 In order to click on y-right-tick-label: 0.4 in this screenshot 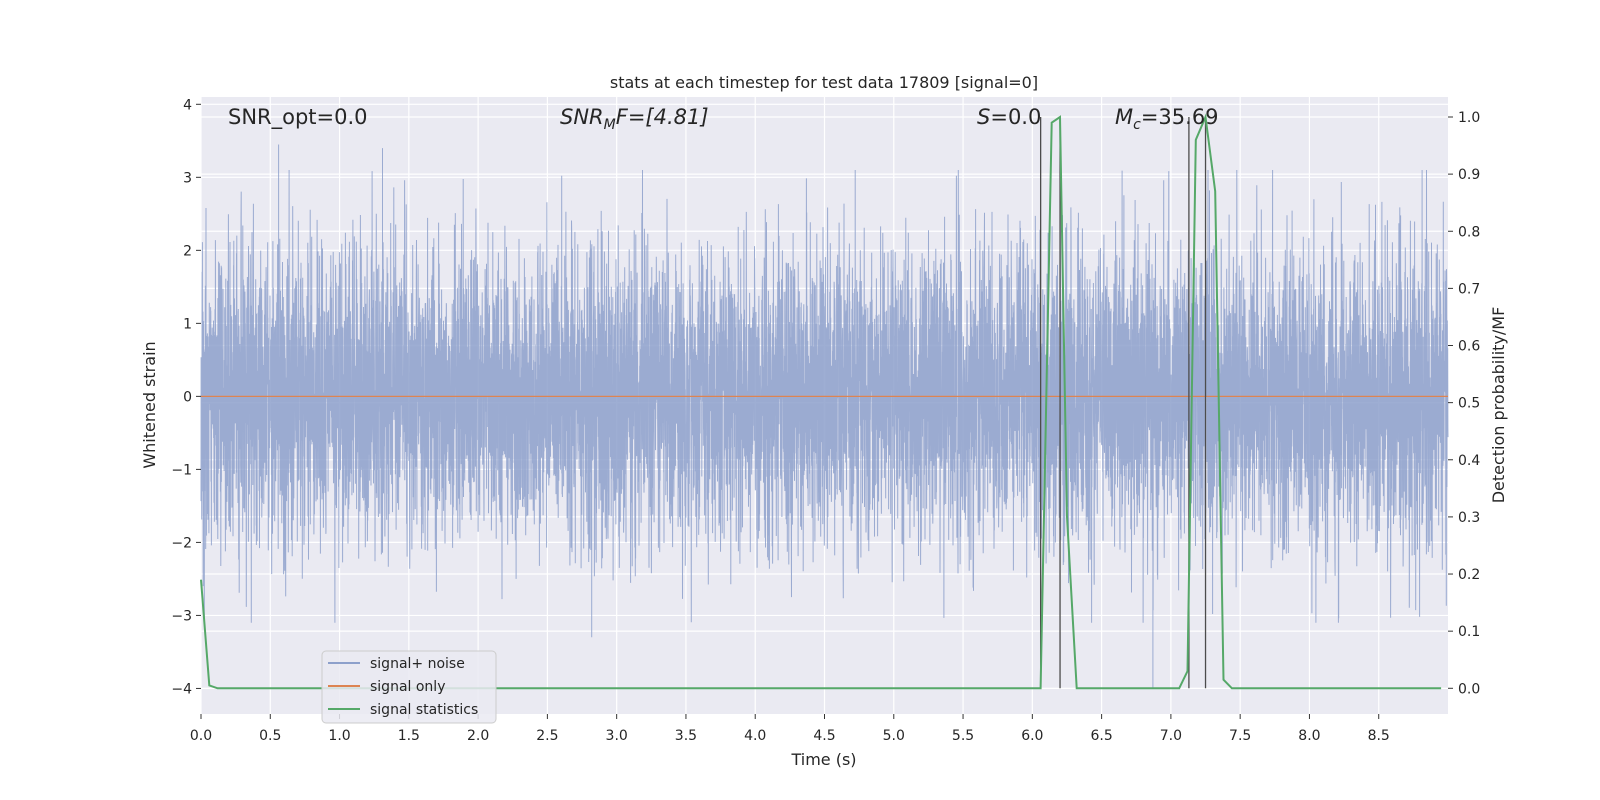, I will do `click(1469, 461)`.